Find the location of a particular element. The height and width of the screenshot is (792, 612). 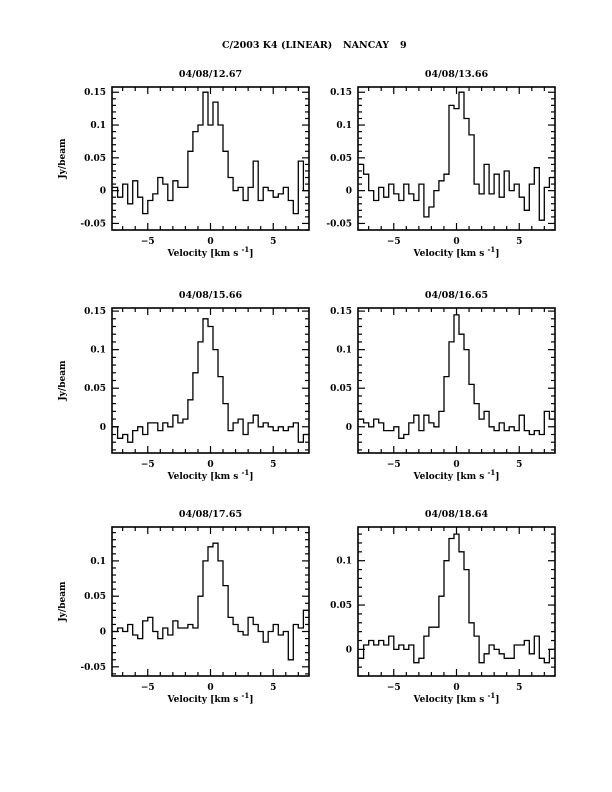

panel-title: 04/08/15.66 is located at coordinates (211, 295).